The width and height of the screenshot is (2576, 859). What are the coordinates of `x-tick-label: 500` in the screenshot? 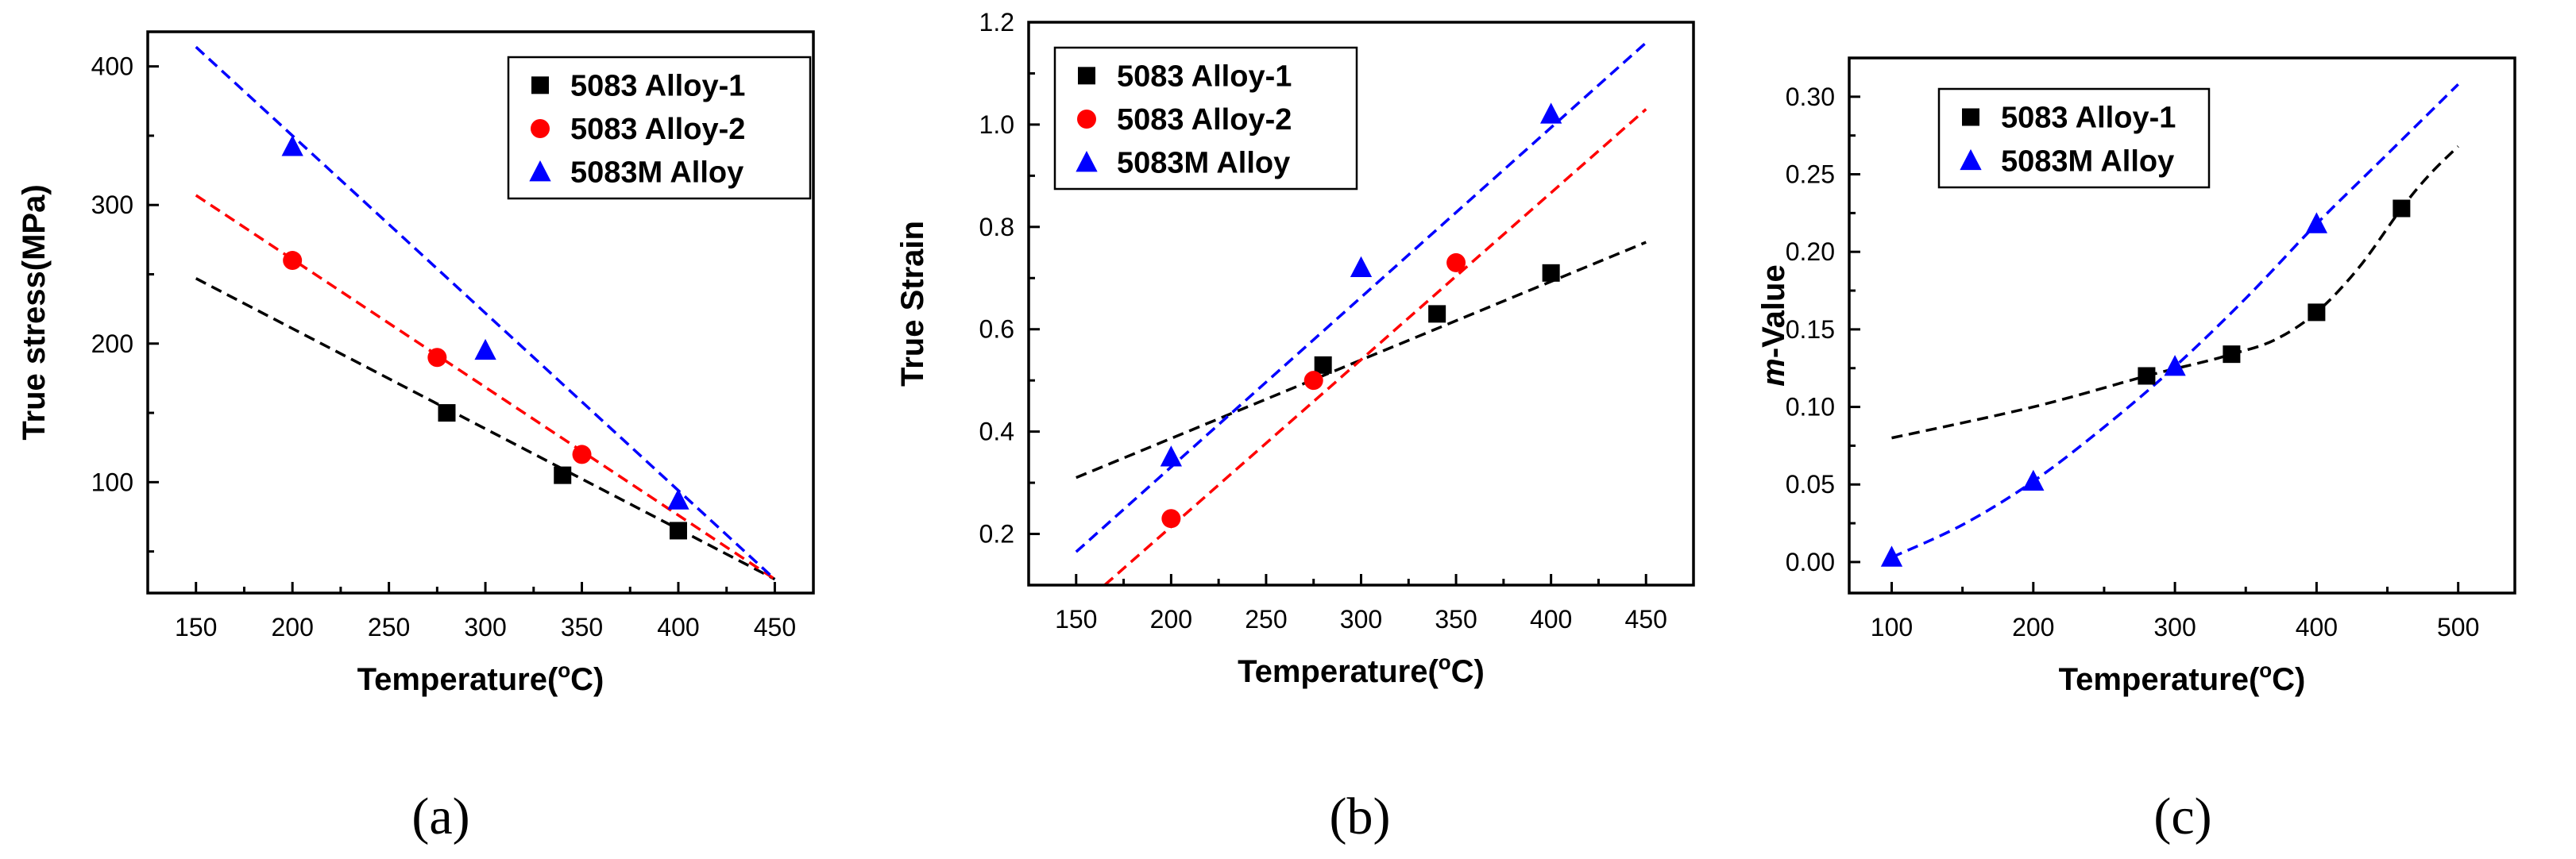 It's located at (2458, 627).